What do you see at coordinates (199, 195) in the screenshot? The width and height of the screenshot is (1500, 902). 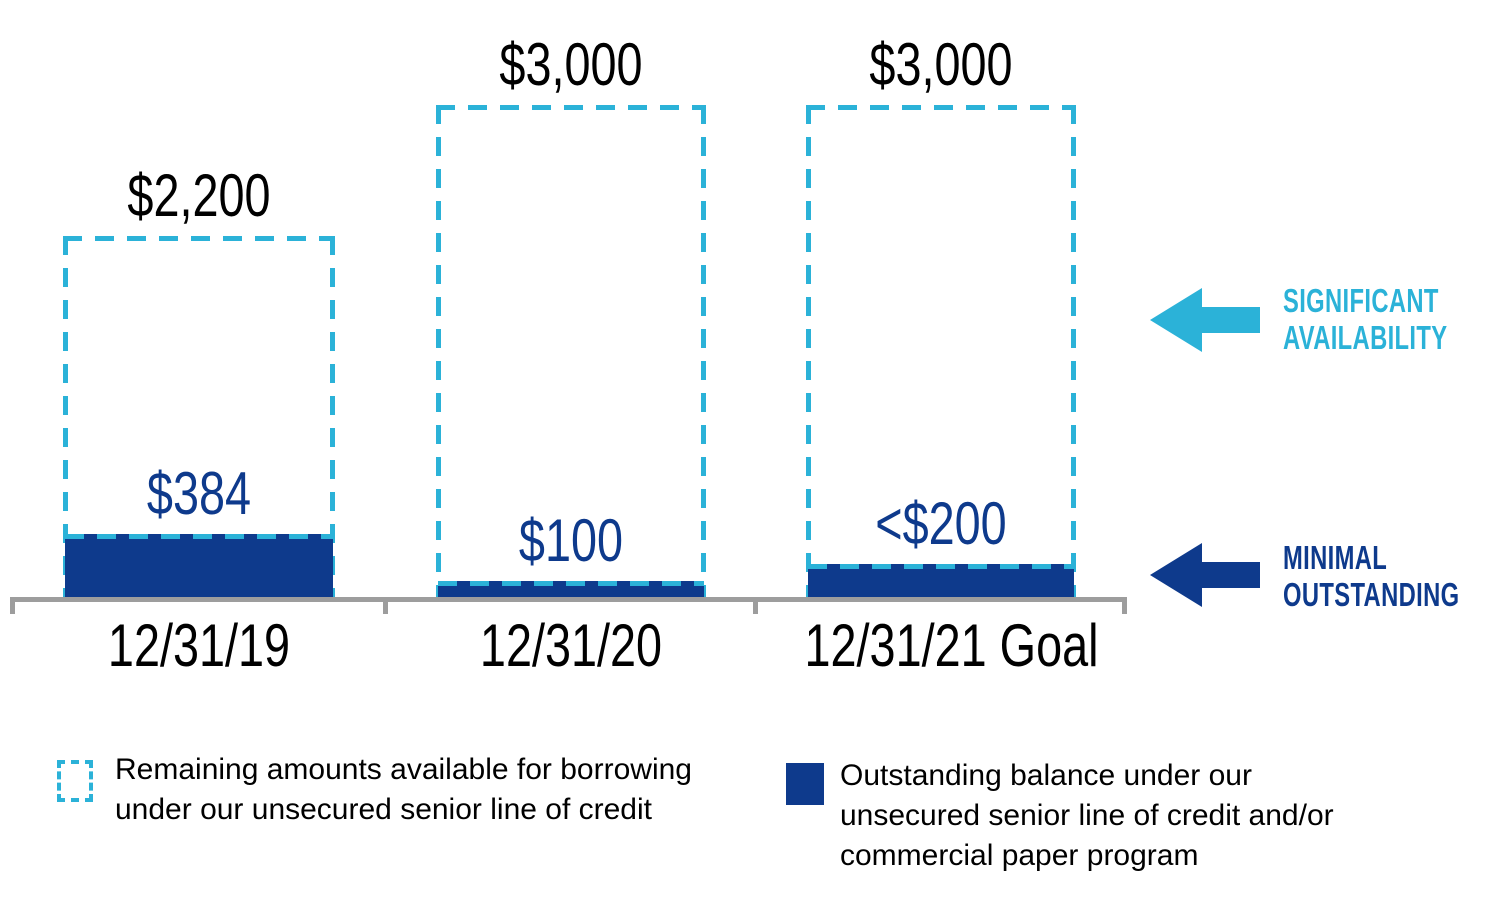 I see `availability-value-label: $2,200` at bounding box center [199, 195].